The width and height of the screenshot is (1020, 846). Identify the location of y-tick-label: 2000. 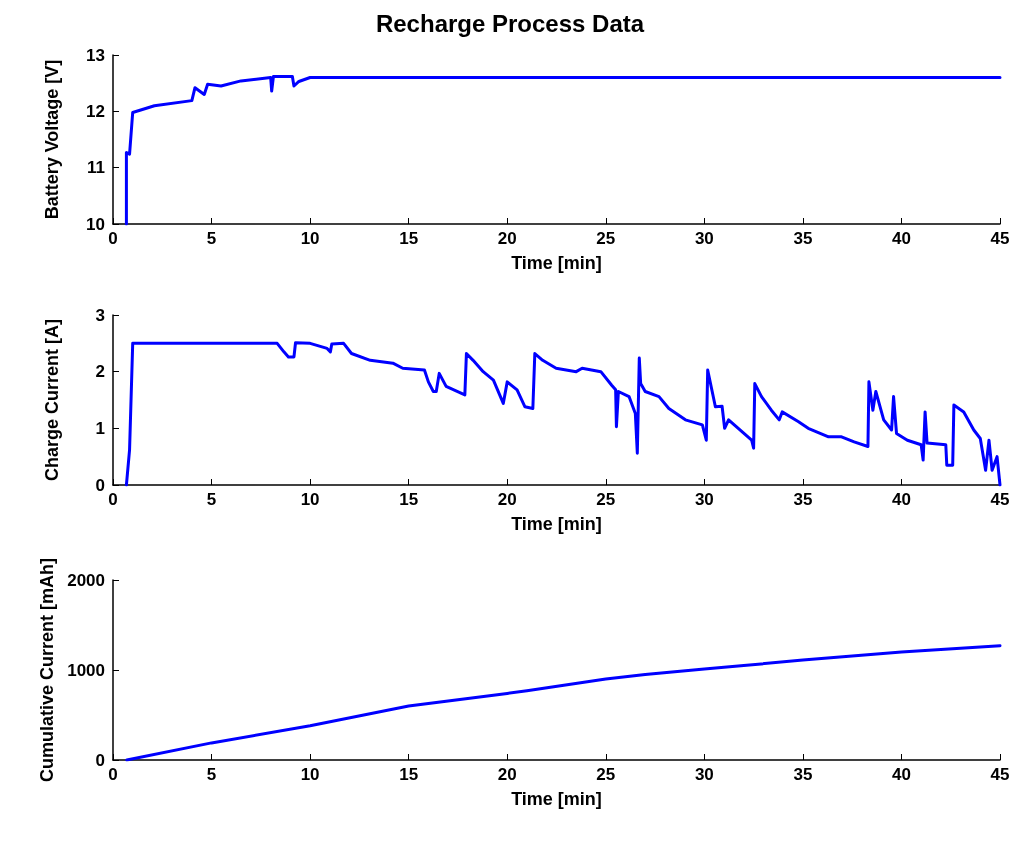
(86, 580).